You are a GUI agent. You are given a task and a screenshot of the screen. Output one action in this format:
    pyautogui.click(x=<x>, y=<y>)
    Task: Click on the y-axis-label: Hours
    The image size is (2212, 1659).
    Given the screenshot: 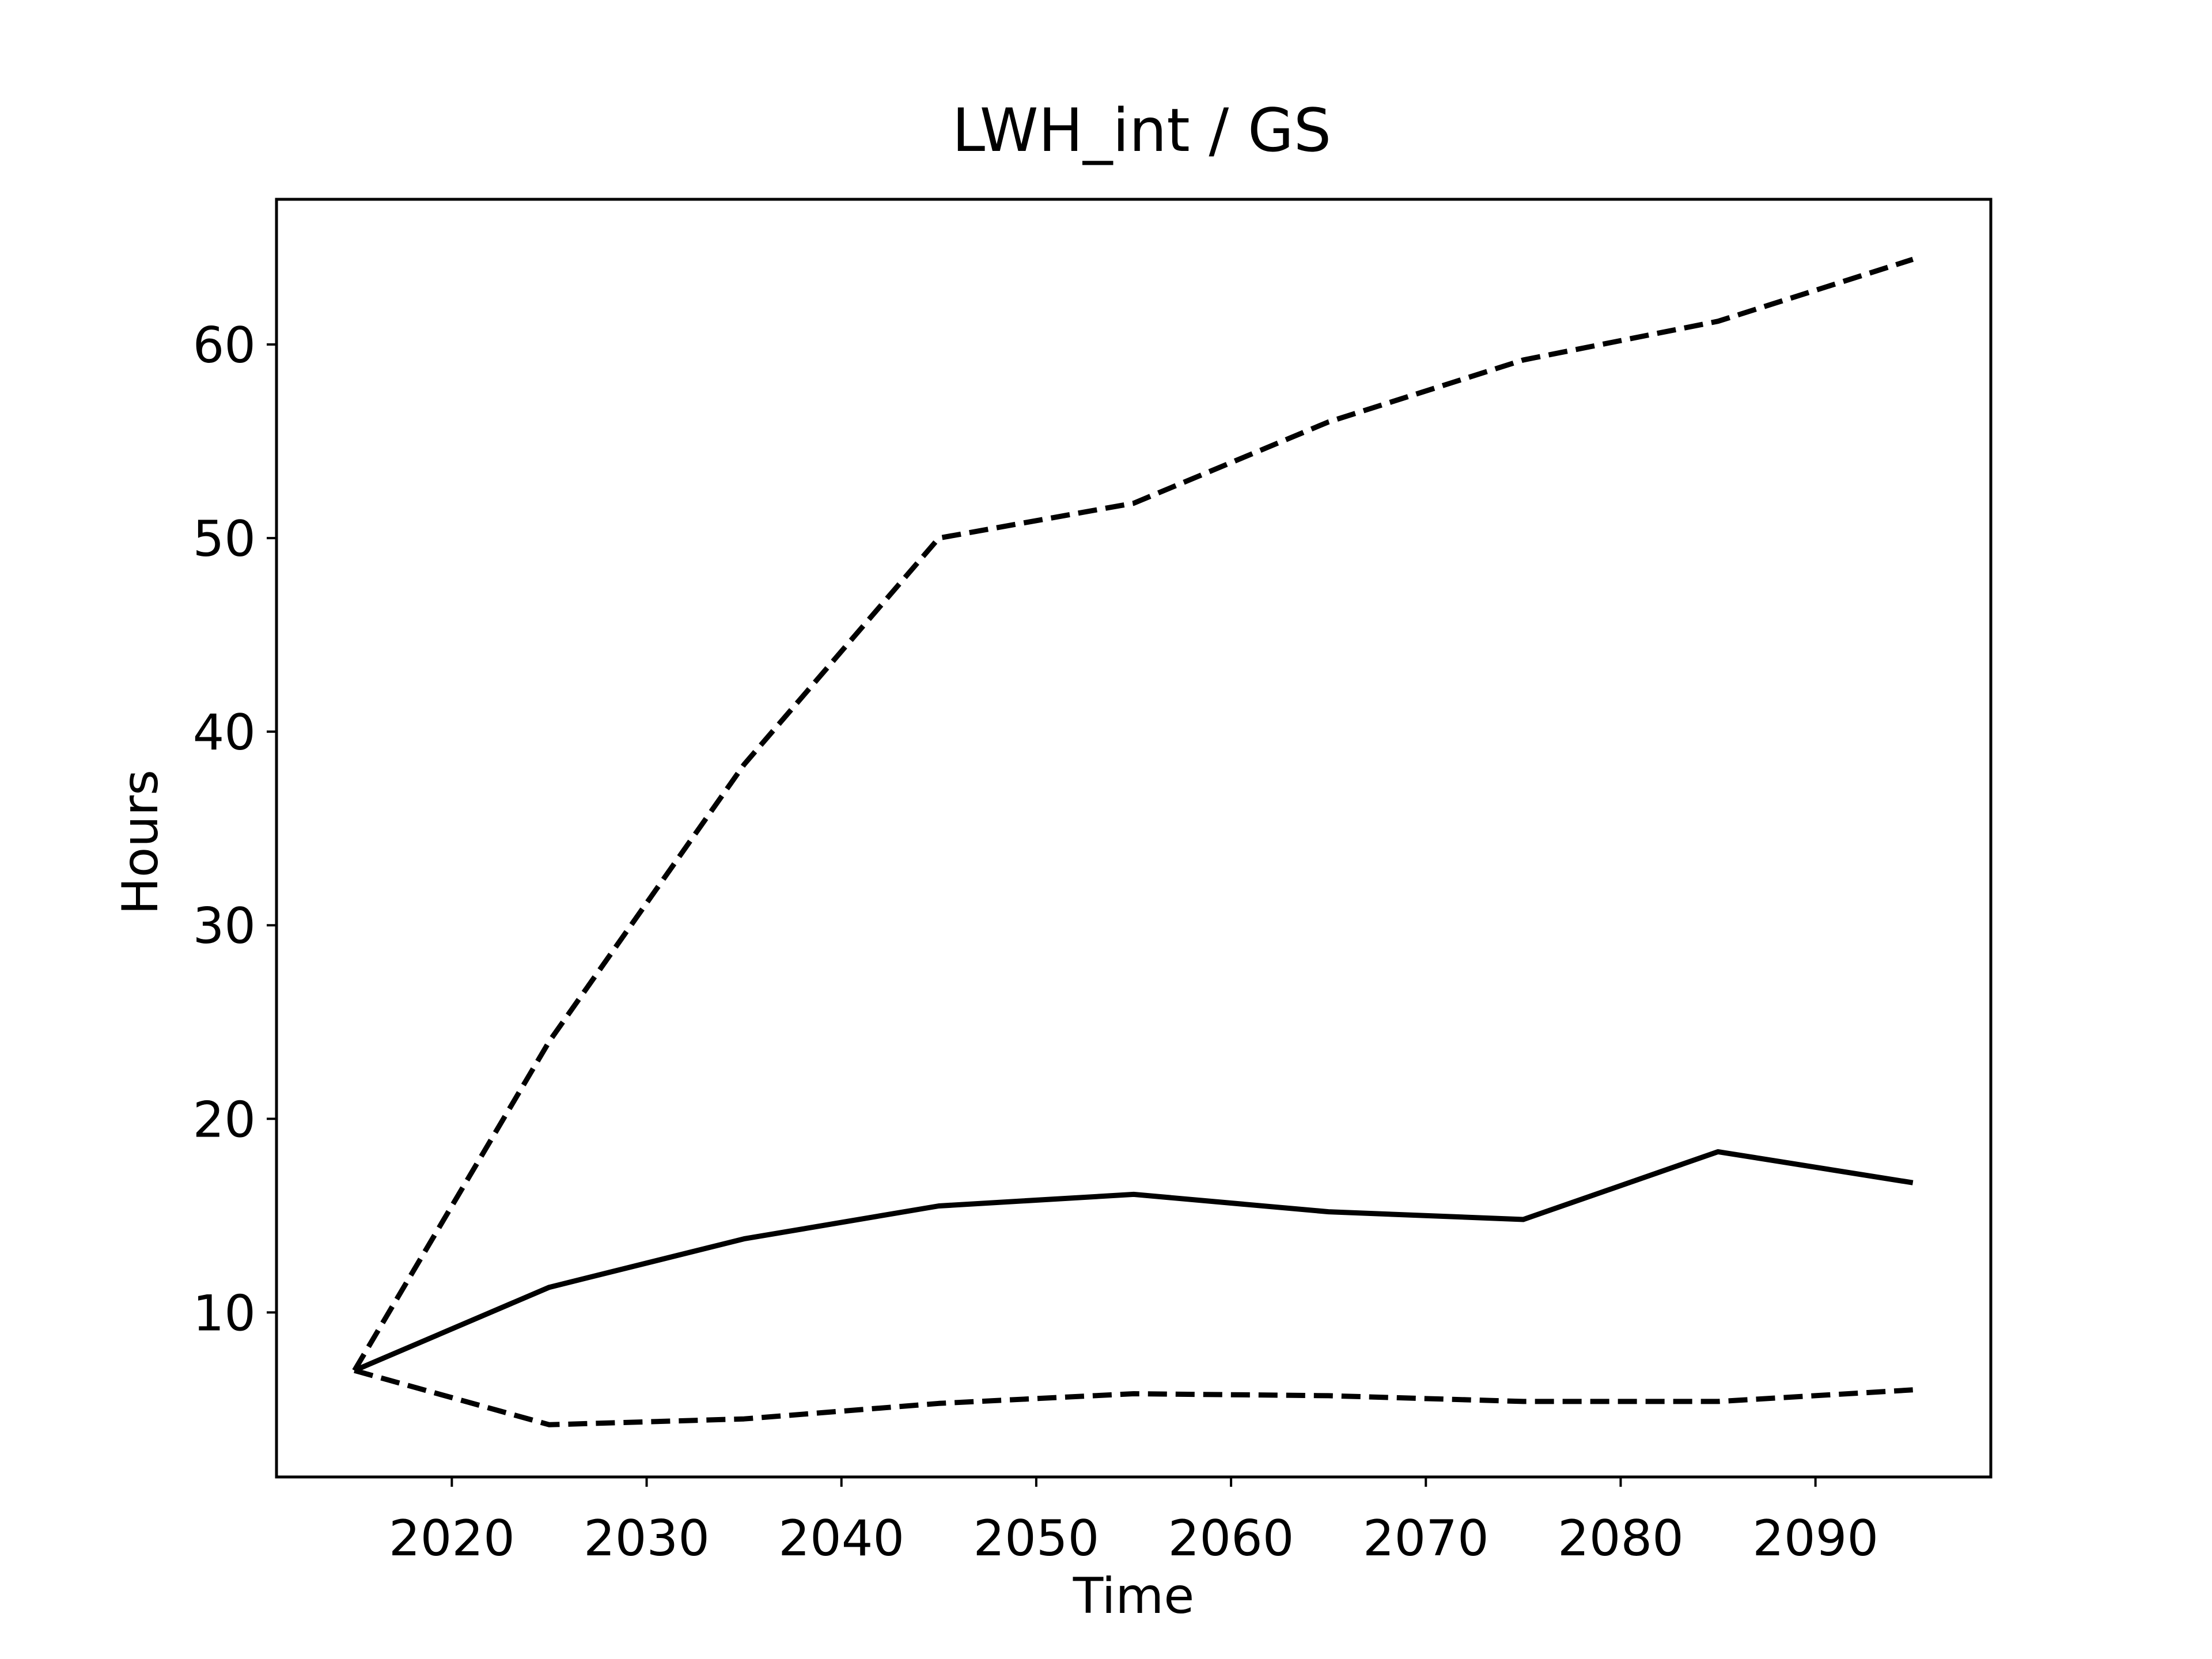 What is the action you would take?
    pyautogui.click(x=140, y=842)
    